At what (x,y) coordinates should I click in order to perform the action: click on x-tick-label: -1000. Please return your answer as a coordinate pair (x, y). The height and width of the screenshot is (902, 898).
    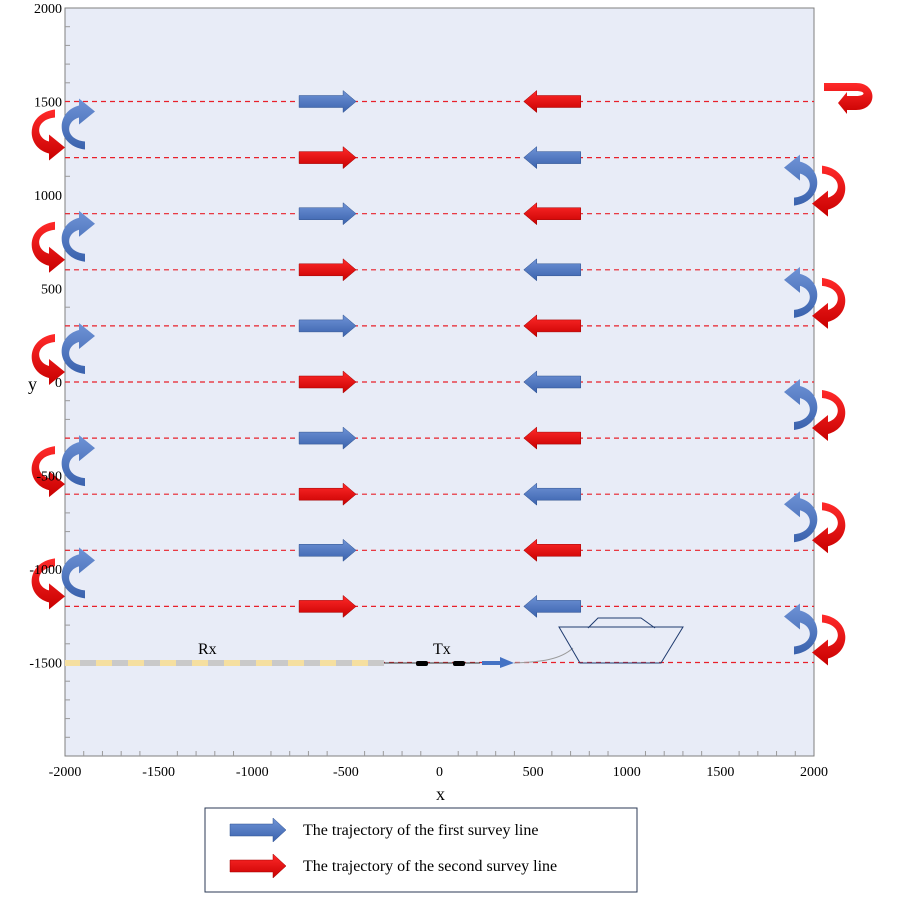
    Looking at the image, I should click on (252, 772).